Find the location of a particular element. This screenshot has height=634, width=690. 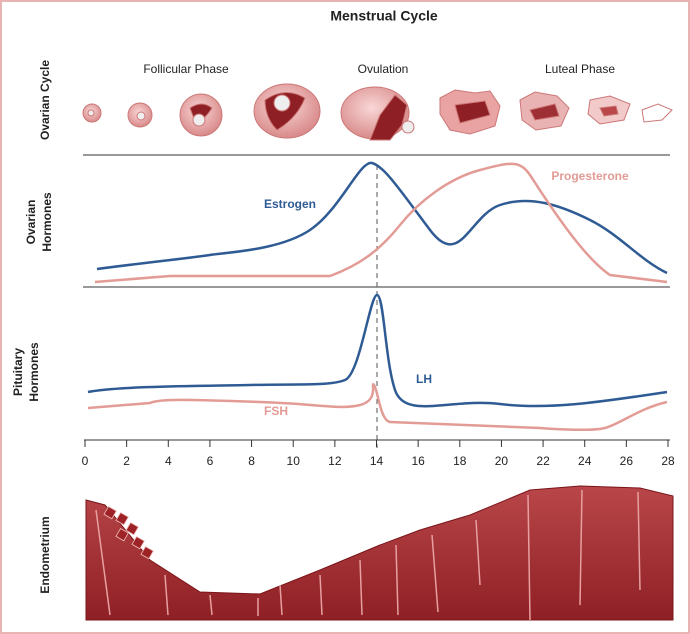

title: Menstrual Cycle is located at coordinates (384, 16).